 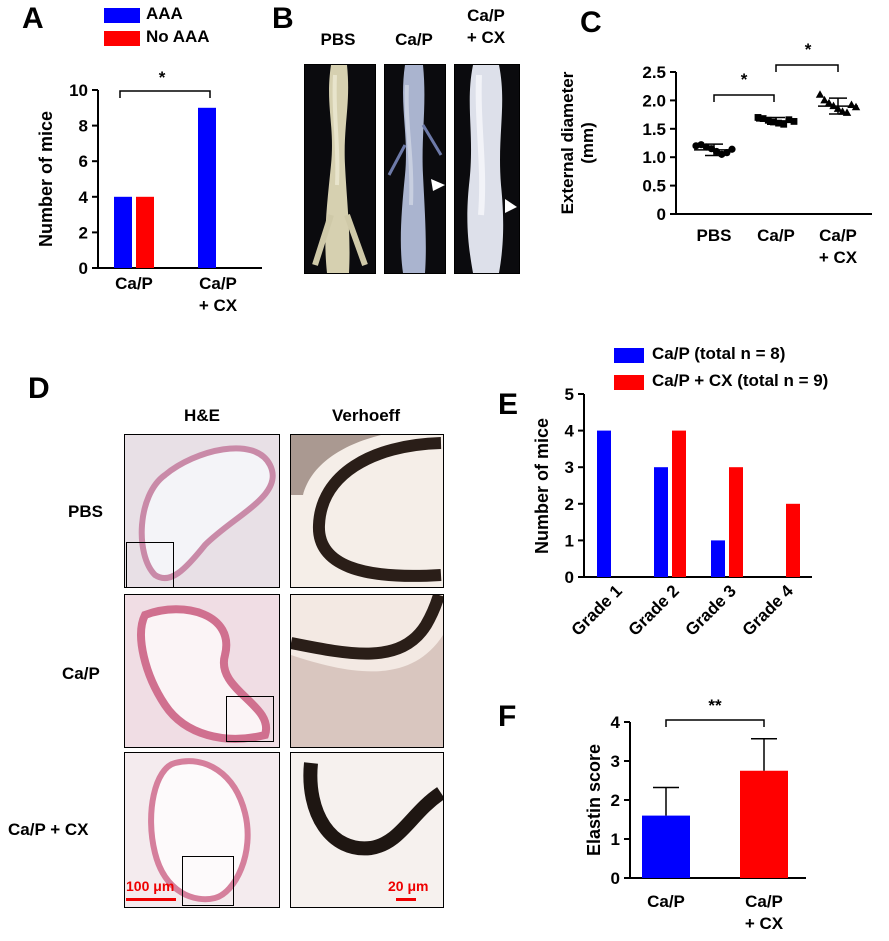 What do you see at coordinates (594, 800) in the screenshot?
I see `chart-f-ylabel: Elastin score` at bounding box center [594, 800].